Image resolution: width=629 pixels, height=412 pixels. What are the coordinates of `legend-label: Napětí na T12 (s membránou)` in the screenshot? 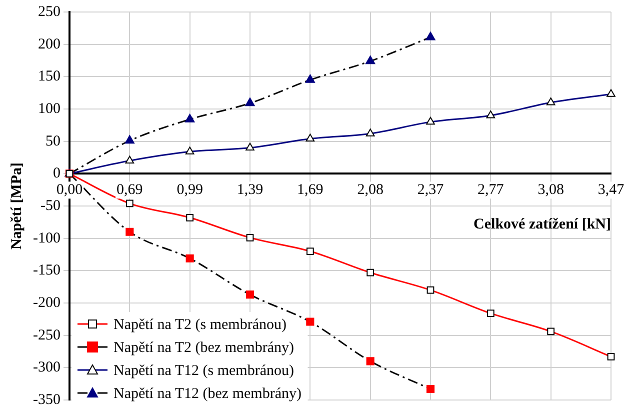 It's located at (203, 370).